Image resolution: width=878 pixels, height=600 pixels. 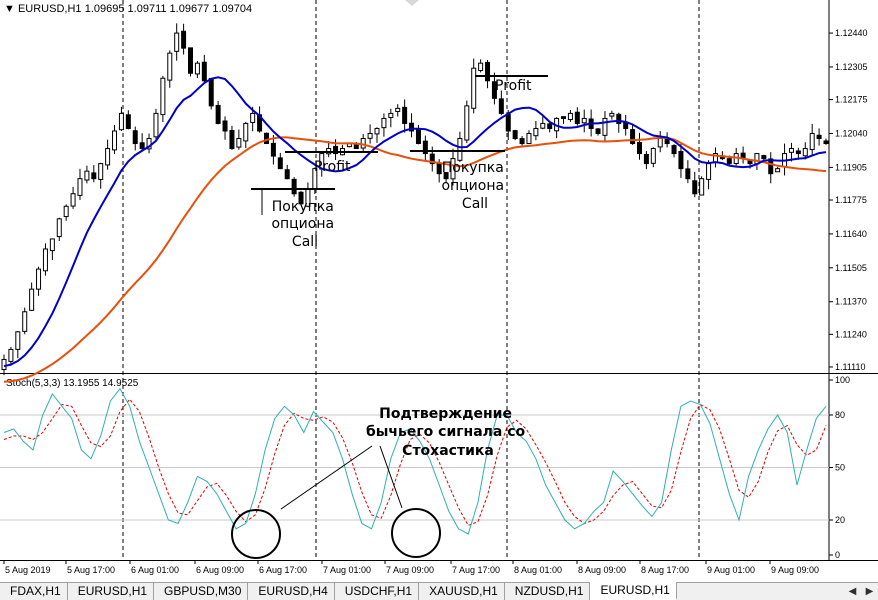 What do you see at coordinates (302, 224) in the screenshot?
I see `buy-label-1-line2: опциона` at bounding box center [302, 224].